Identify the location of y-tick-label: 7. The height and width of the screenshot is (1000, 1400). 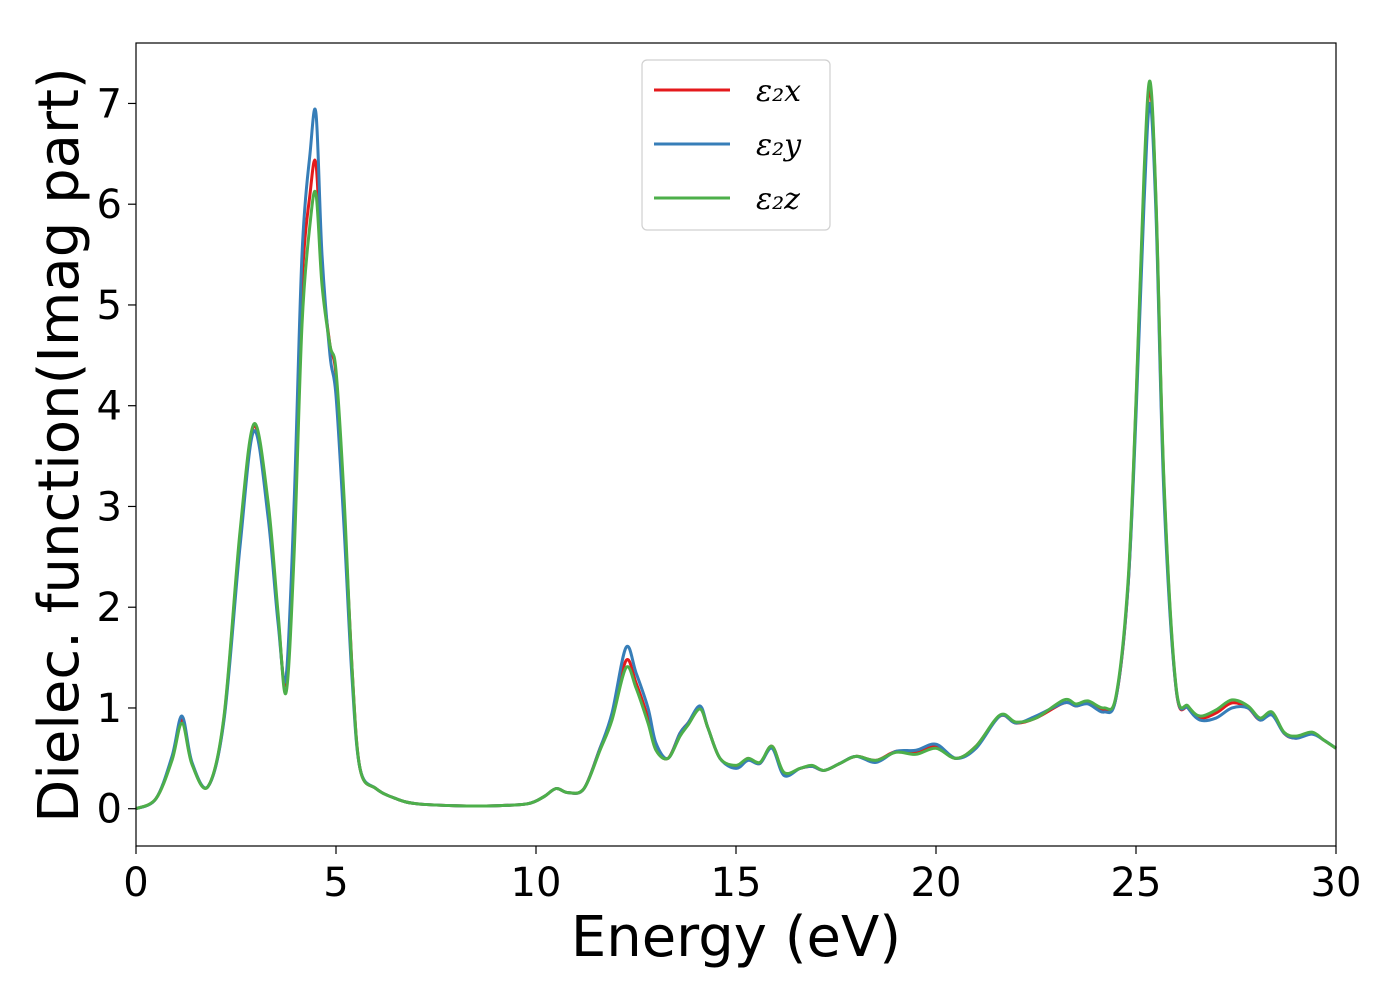
(109, 104).